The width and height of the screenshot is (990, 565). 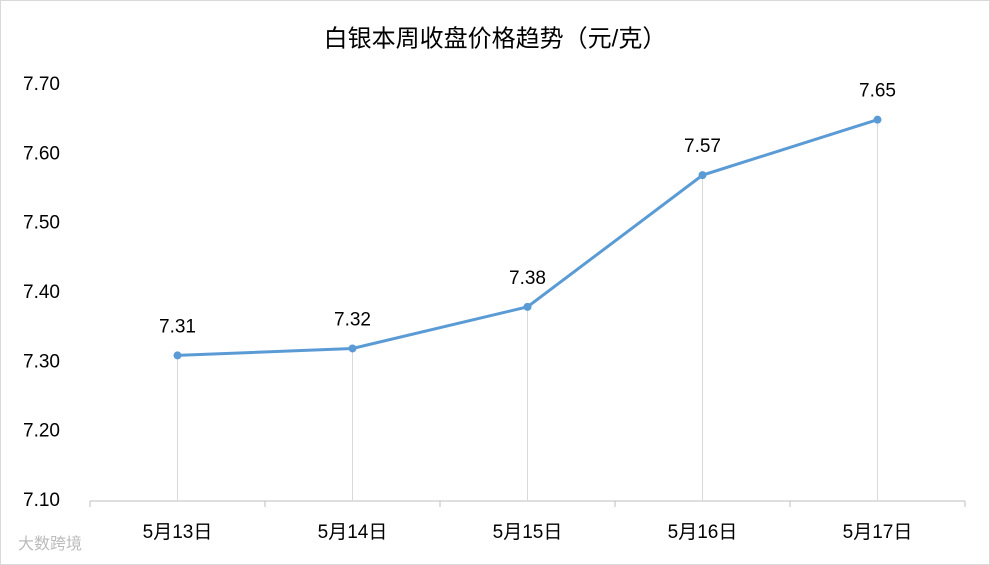 What do you see at coordinates (703, 532) in the screenshot?
I see `x-tick-label: 5月16日` at bounding box center [703, 532].